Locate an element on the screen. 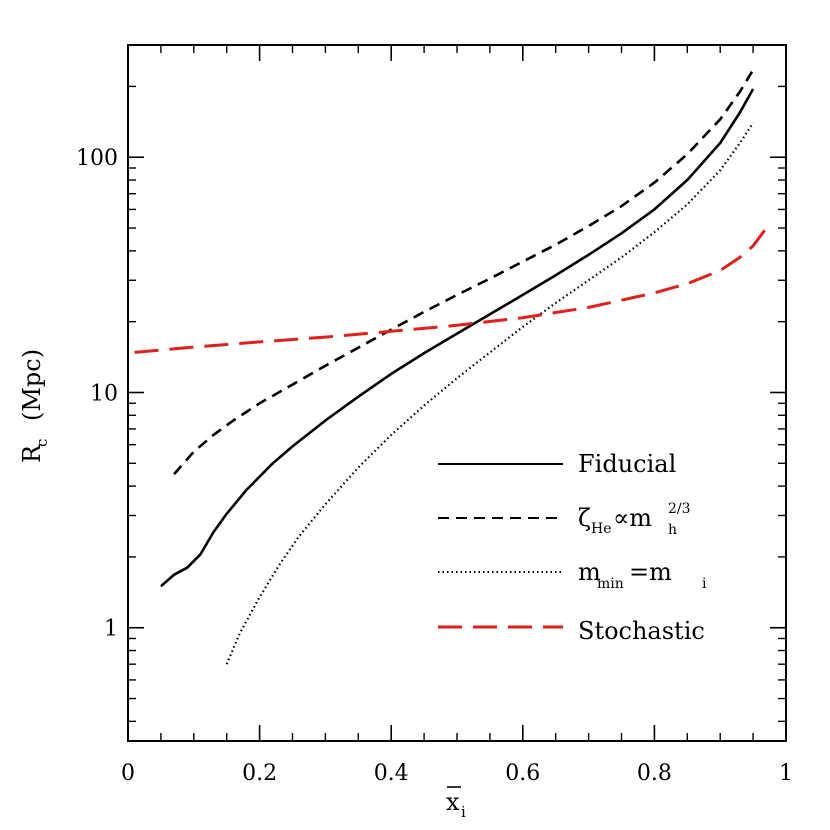 This screenshot has width=830, height=830. y-tick-label: 10 is located at coordinates (104, 393).